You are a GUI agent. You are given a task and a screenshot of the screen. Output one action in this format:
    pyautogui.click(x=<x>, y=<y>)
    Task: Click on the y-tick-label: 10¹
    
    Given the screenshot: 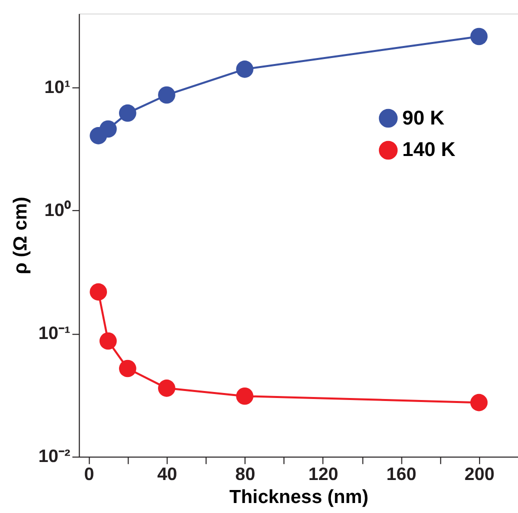 What is the action you would take?
    pyautogui.click(x=57, y=87)
    